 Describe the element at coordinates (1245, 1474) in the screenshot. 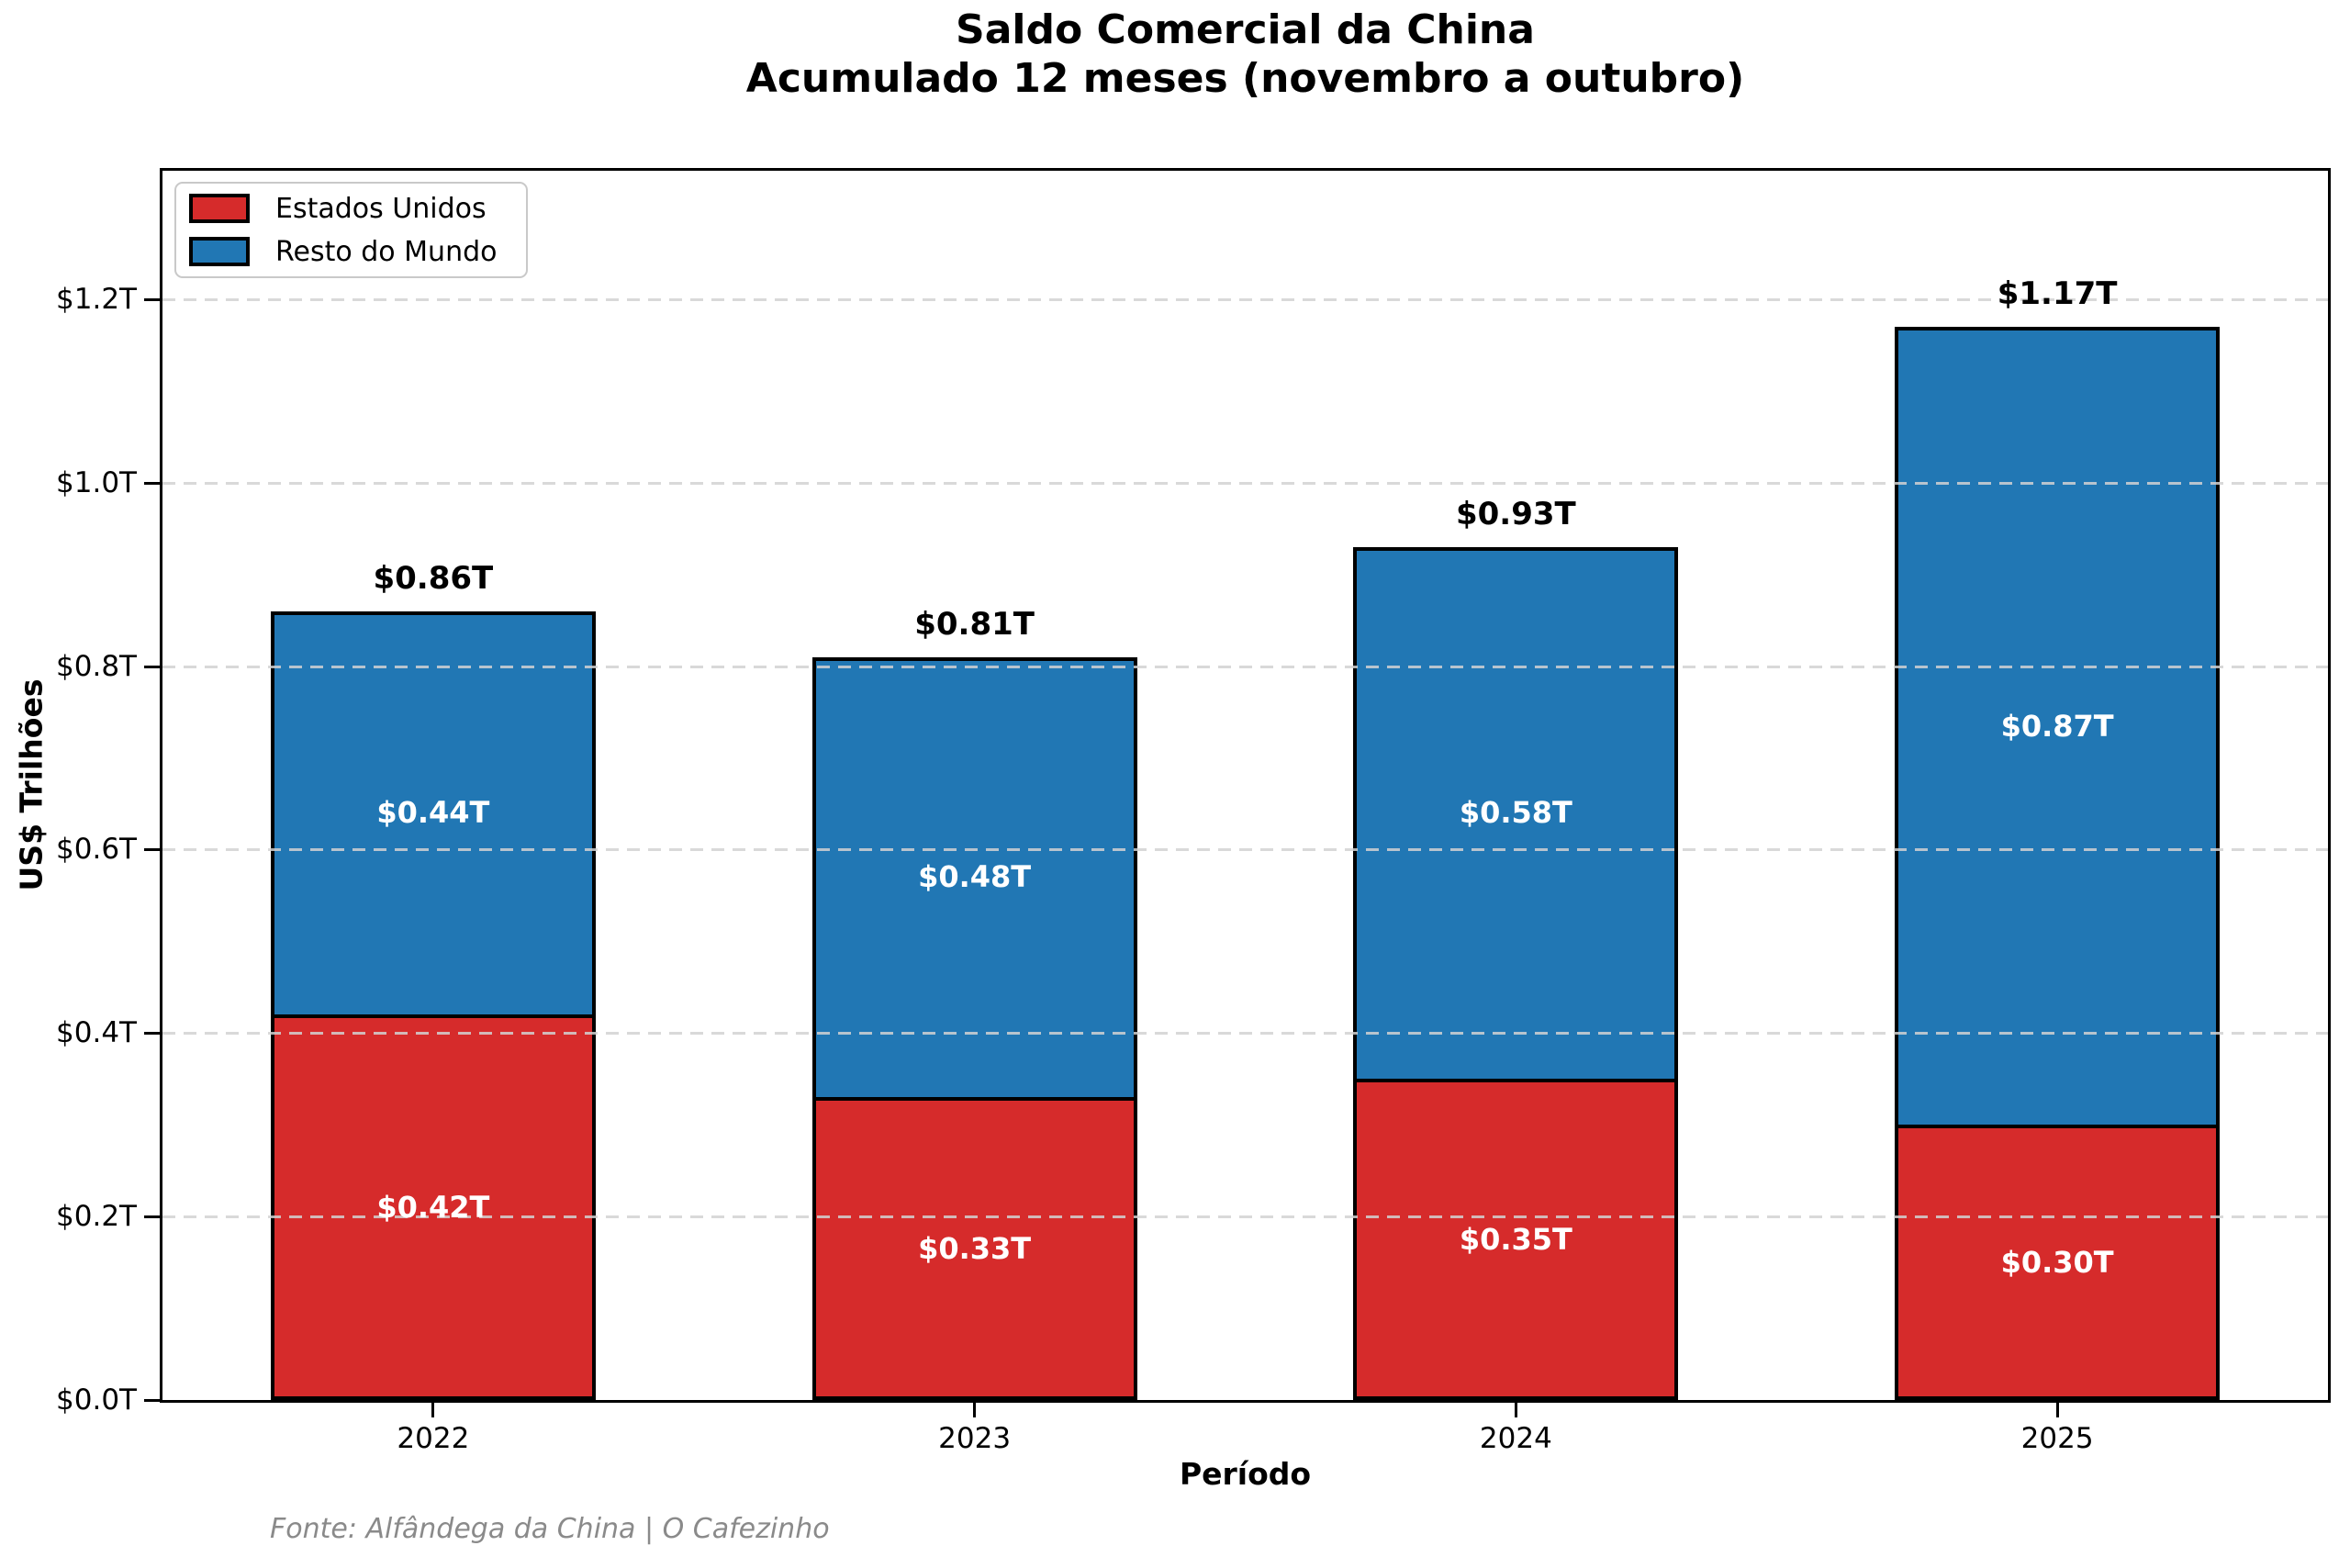

I see `x-axis-label: Período` at that location.